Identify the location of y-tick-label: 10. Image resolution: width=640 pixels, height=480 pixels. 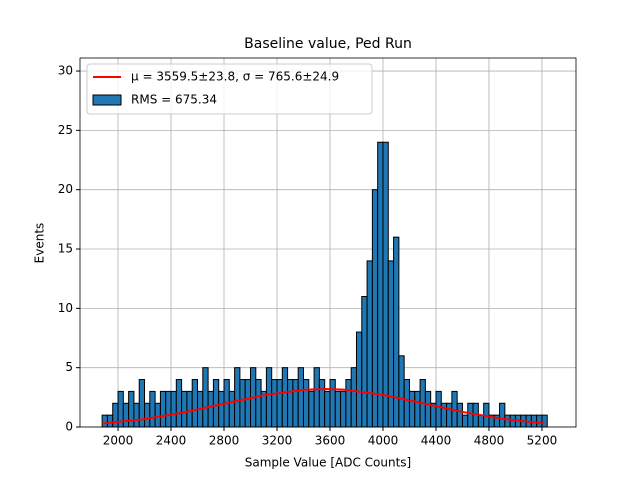
(65, 308).